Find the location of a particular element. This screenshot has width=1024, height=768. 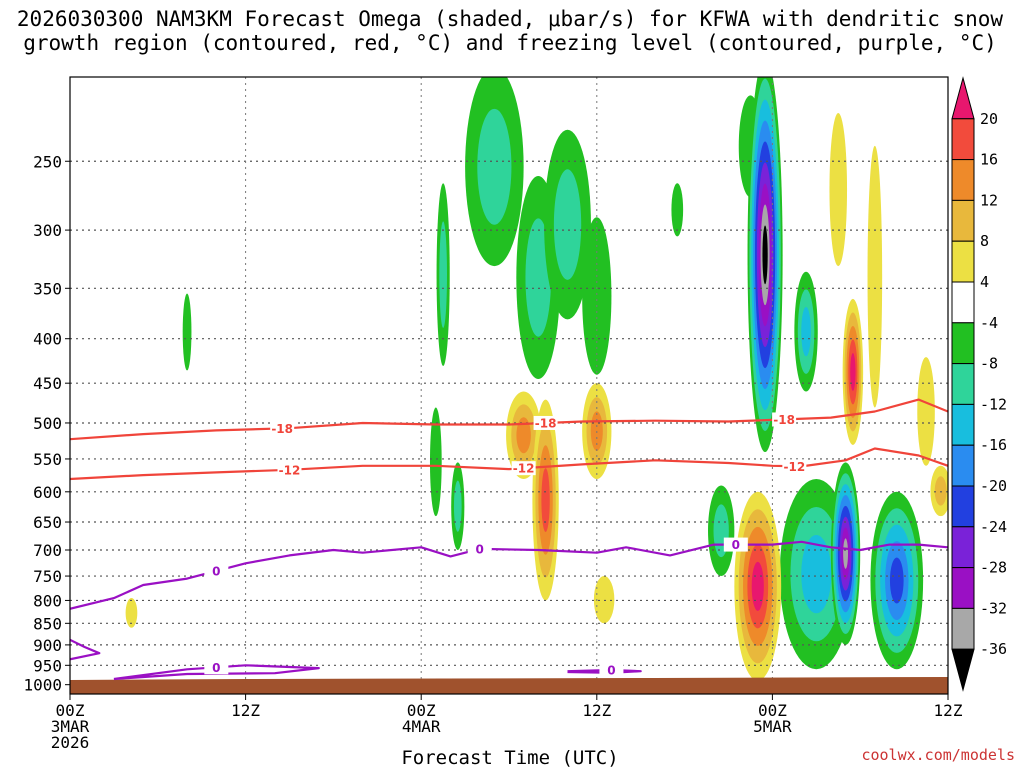

contour-label-freezing-level-surface-0: 0 is located at coordinates (216, 668).